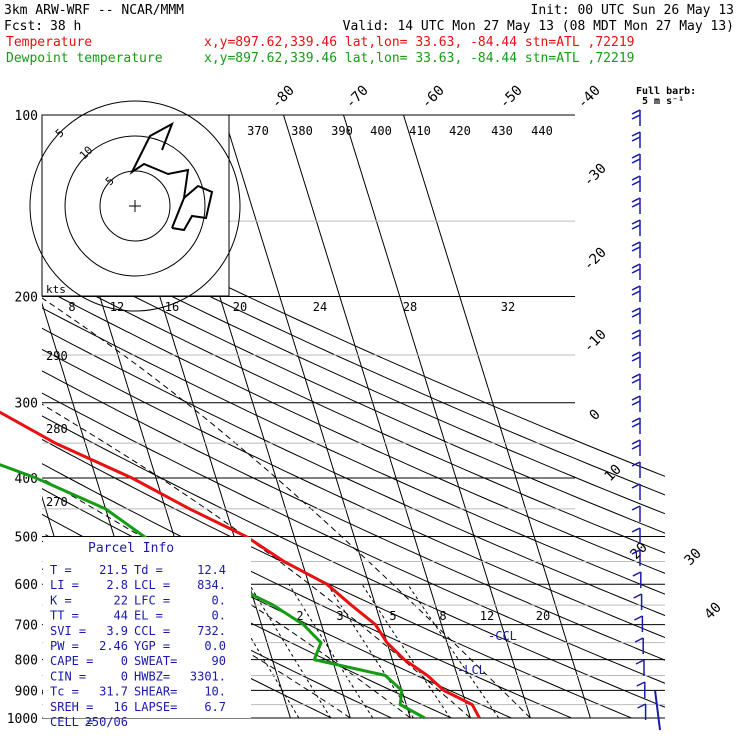 This screenshot has height=740, width=740. I want to click on full-barb-title: Full barb:, so click(666, 91).